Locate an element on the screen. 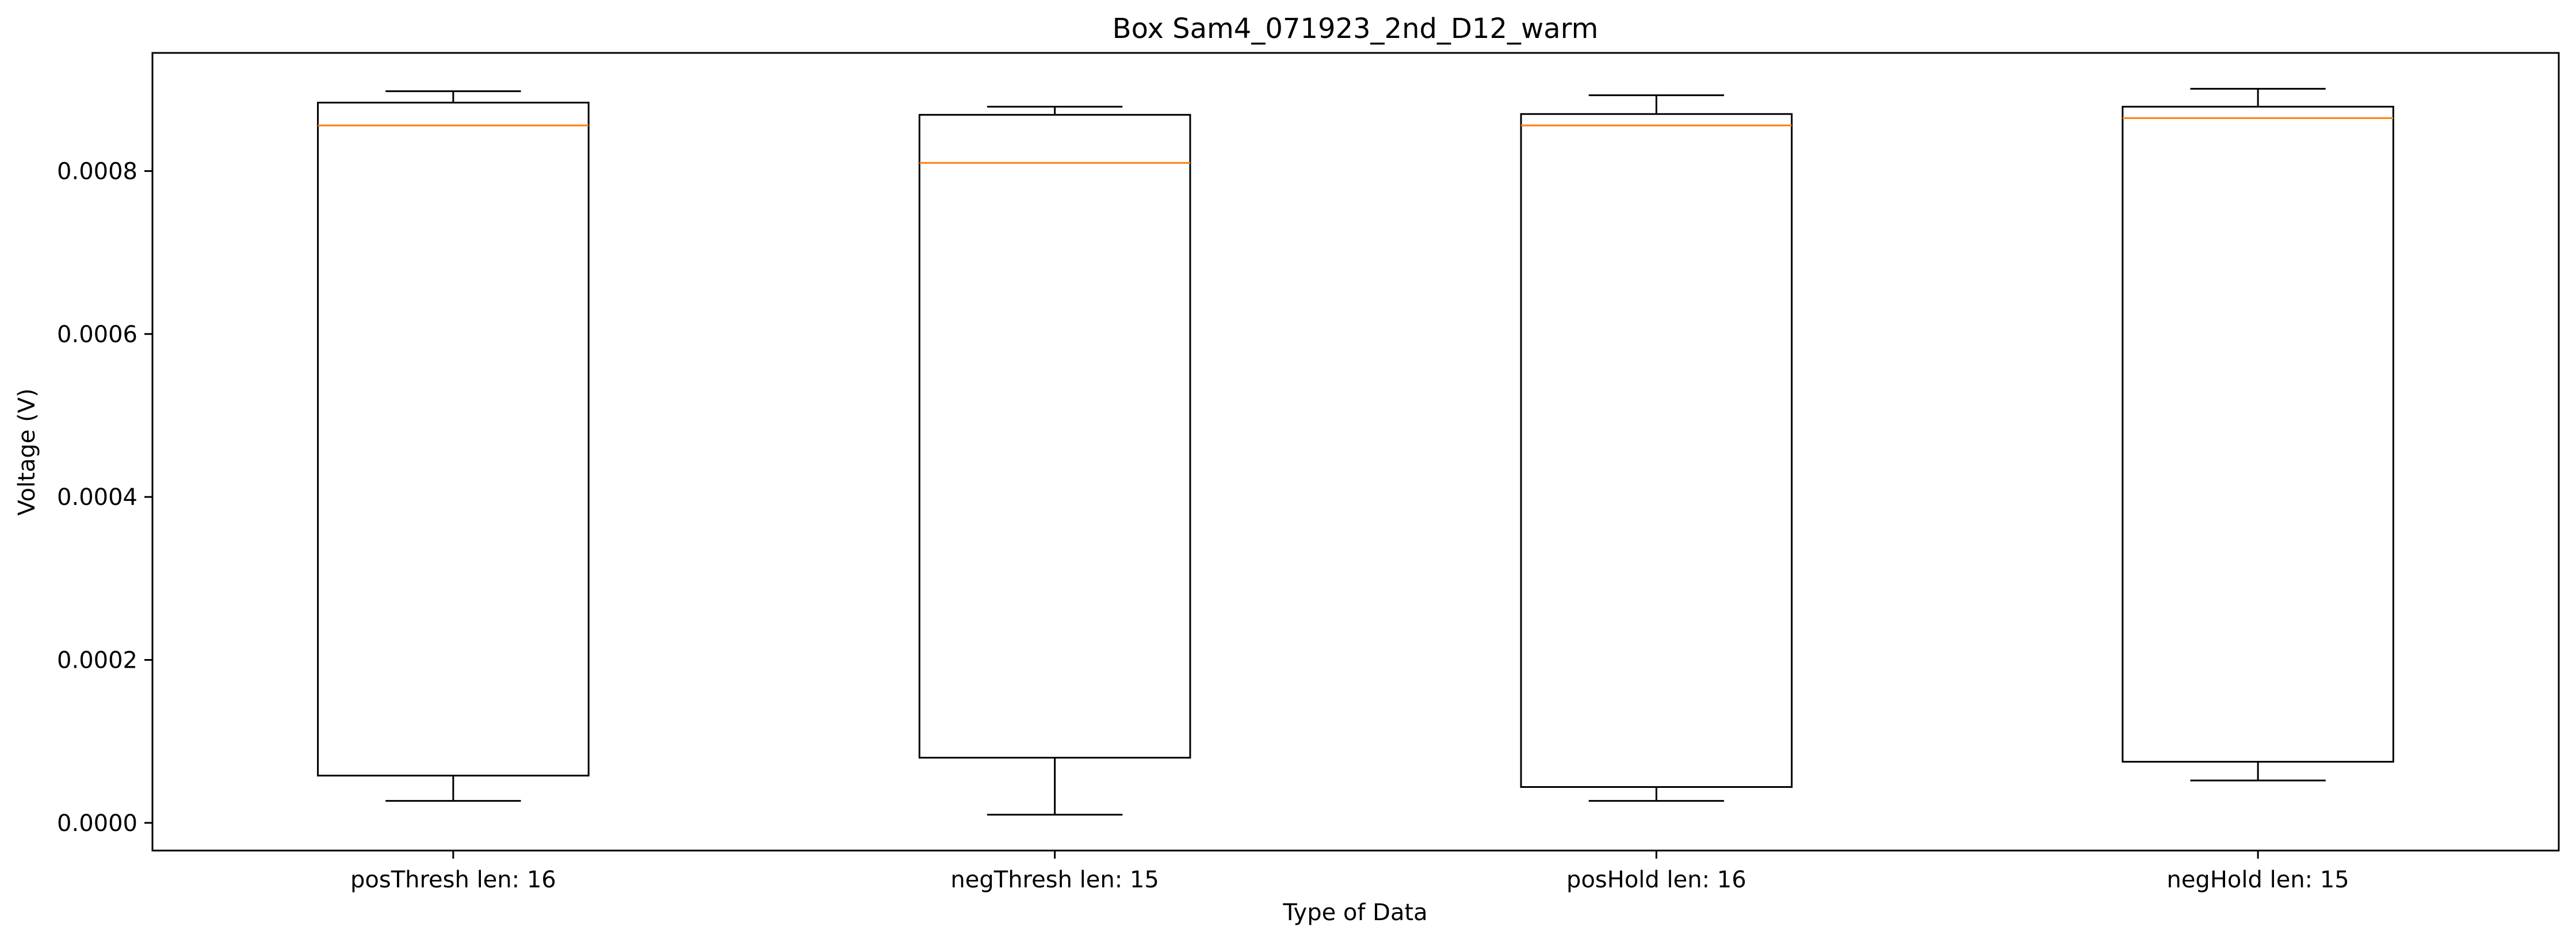 The width and height of the screenshot is (2576, 942). chart-title: Box Sam4_071923_2nd_D12_warm is located at coordinates (1356, 29).